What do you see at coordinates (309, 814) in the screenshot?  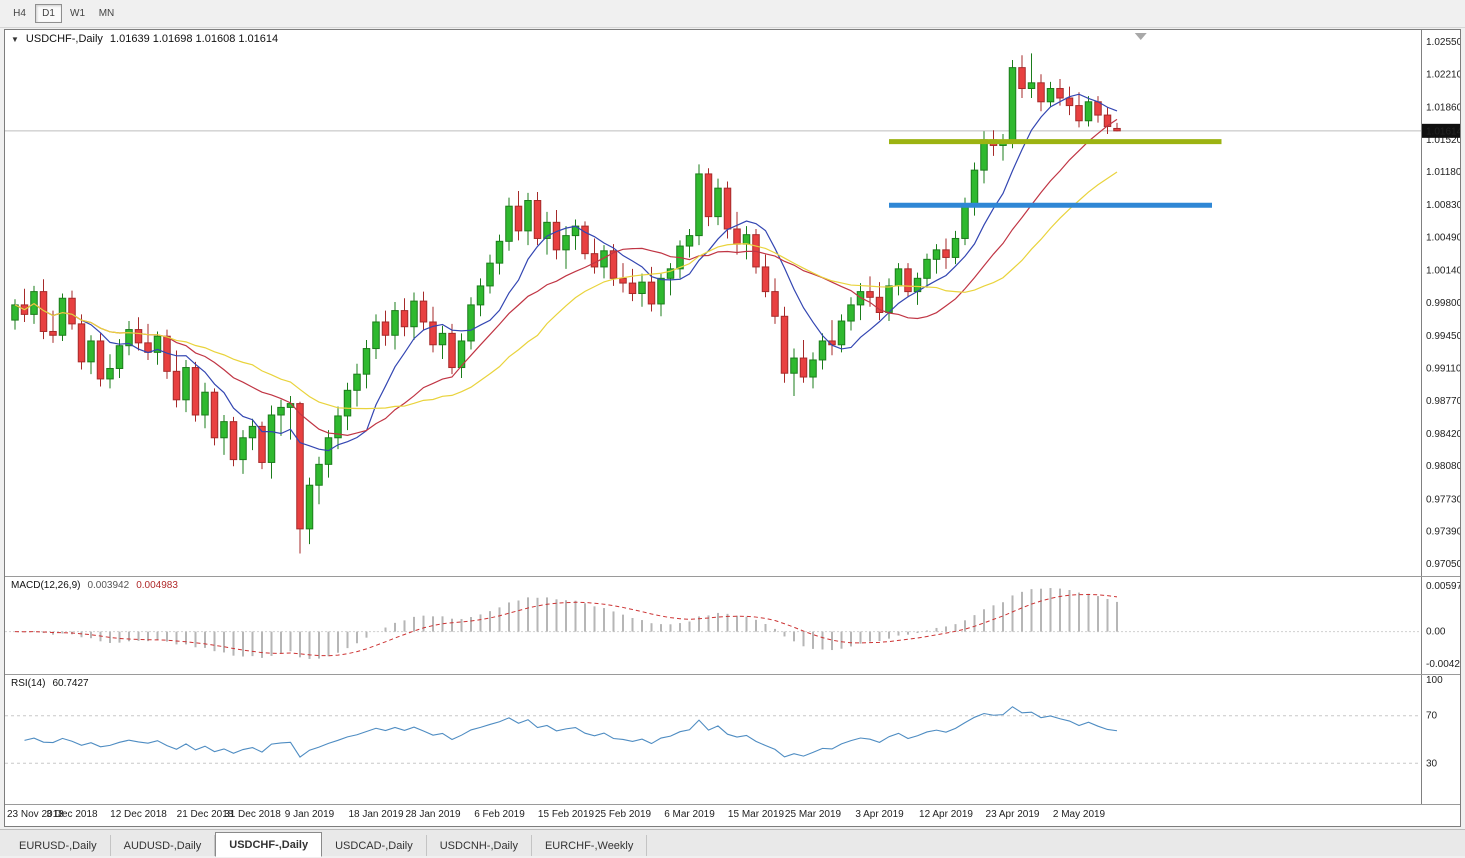 I see `date-label: 9 Jan 2019` at bounding box center [309, 814].